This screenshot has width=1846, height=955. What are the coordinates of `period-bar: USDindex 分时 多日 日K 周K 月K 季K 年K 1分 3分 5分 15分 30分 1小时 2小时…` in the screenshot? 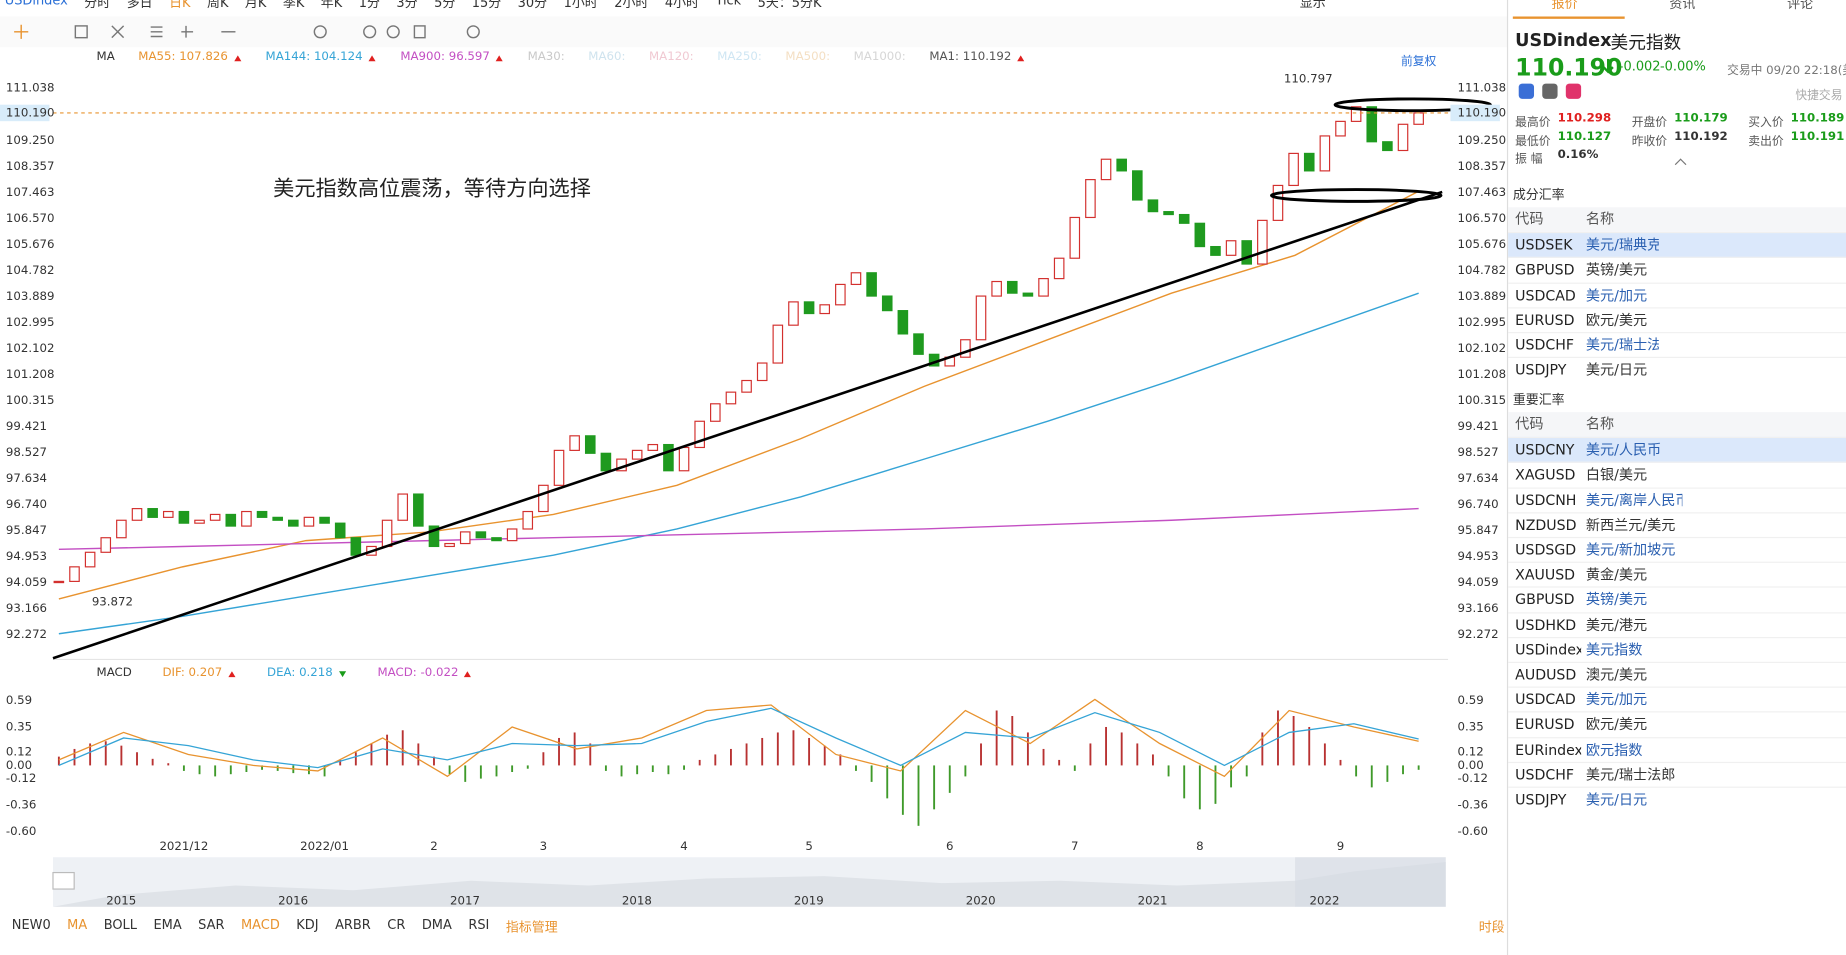 It's located at (413, 6).